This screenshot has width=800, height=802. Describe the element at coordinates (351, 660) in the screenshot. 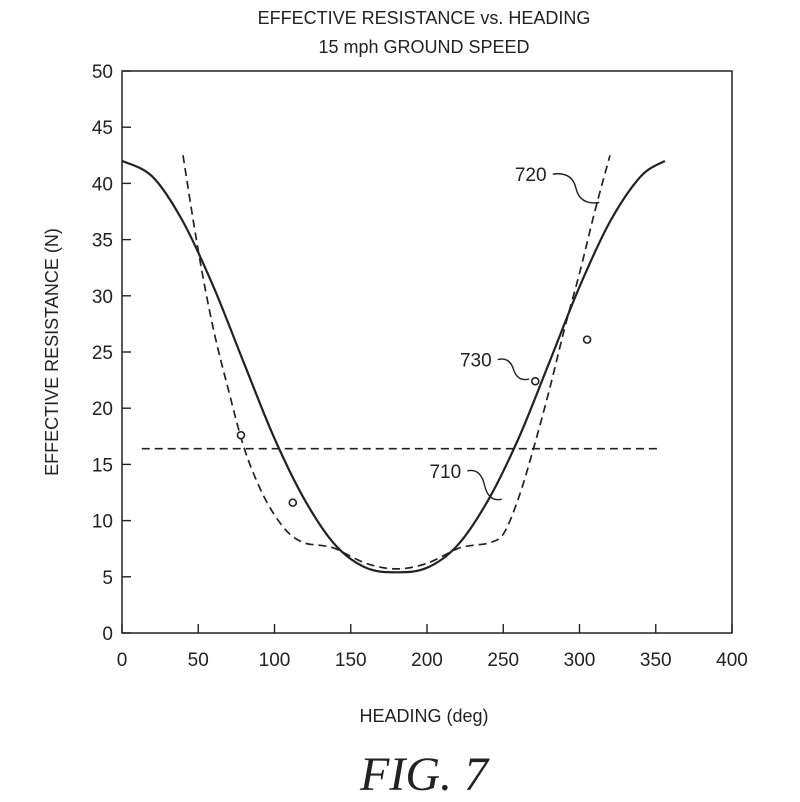

I see `x-tick-label: 150` at that location.